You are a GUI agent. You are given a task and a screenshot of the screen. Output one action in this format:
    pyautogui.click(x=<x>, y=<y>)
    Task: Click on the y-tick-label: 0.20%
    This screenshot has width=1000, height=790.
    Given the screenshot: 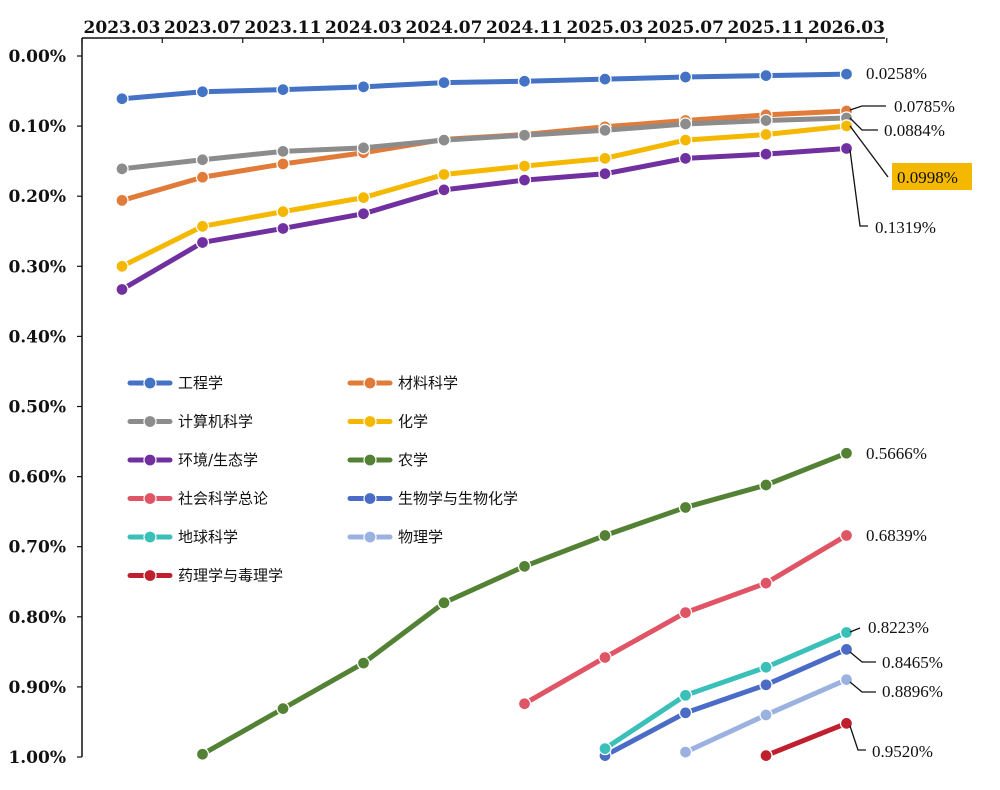 What is the action you would take?
    pyautogui.click(x=37, y=197)
    